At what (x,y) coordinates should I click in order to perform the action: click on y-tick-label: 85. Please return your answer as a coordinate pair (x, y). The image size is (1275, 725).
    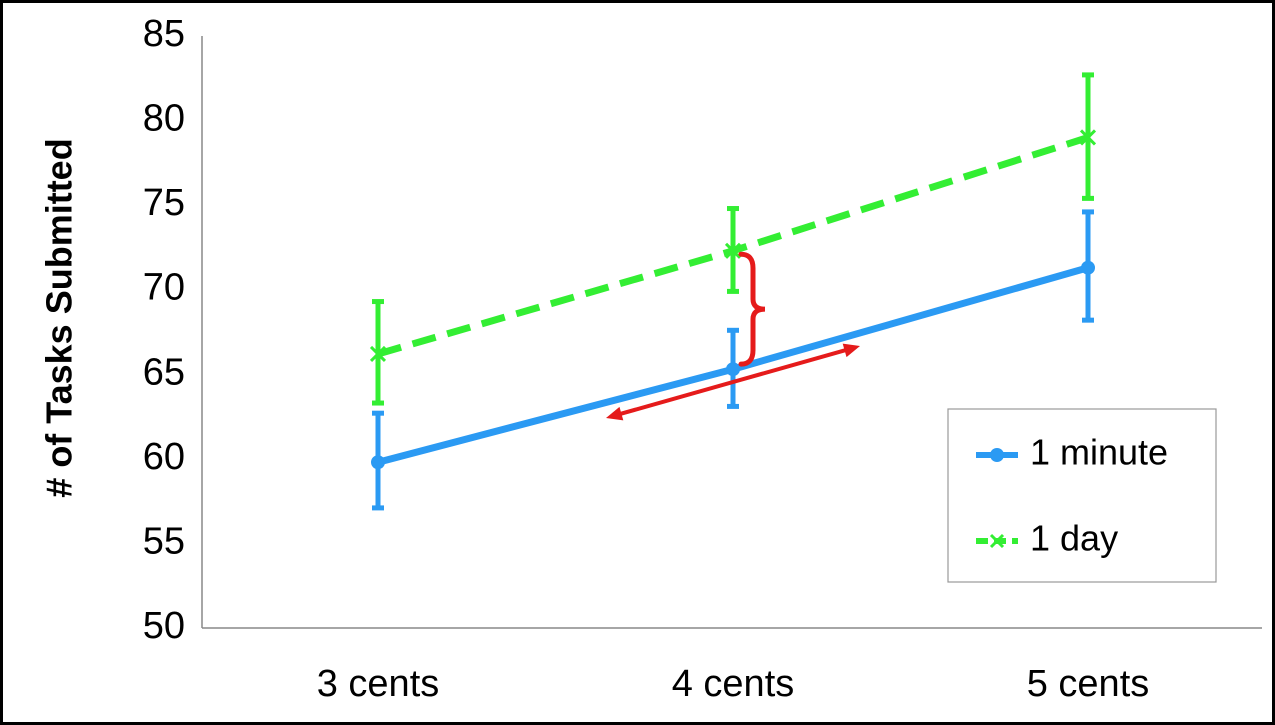
    Looking at the image, I should click on (164, 34).